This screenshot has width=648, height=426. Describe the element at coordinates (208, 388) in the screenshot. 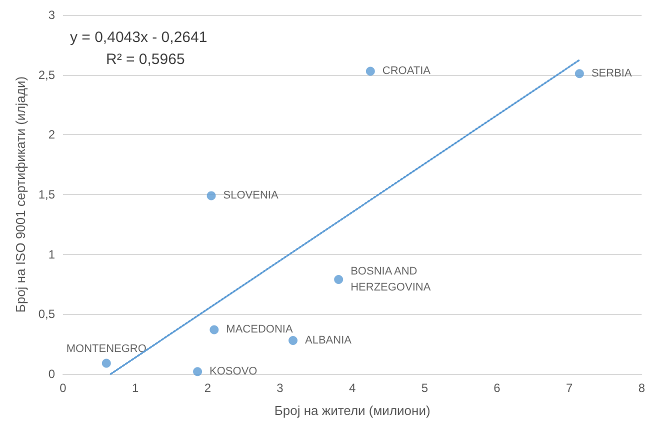

I see `x-tick-label: 2` at that location.